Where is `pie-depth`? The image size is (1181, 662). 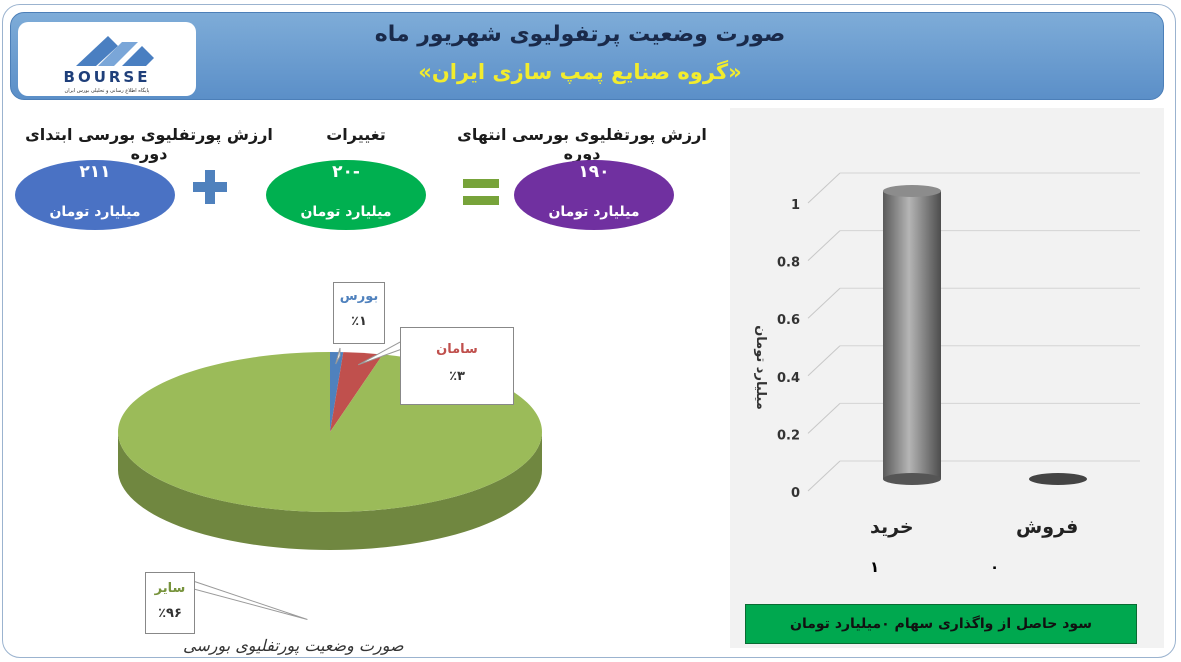 pie-depth is located at coordinates (330, 491).